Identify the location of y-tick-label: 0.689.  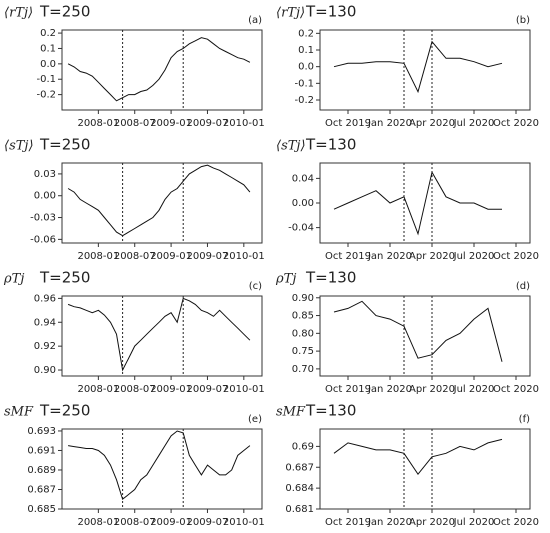
(41, 470).